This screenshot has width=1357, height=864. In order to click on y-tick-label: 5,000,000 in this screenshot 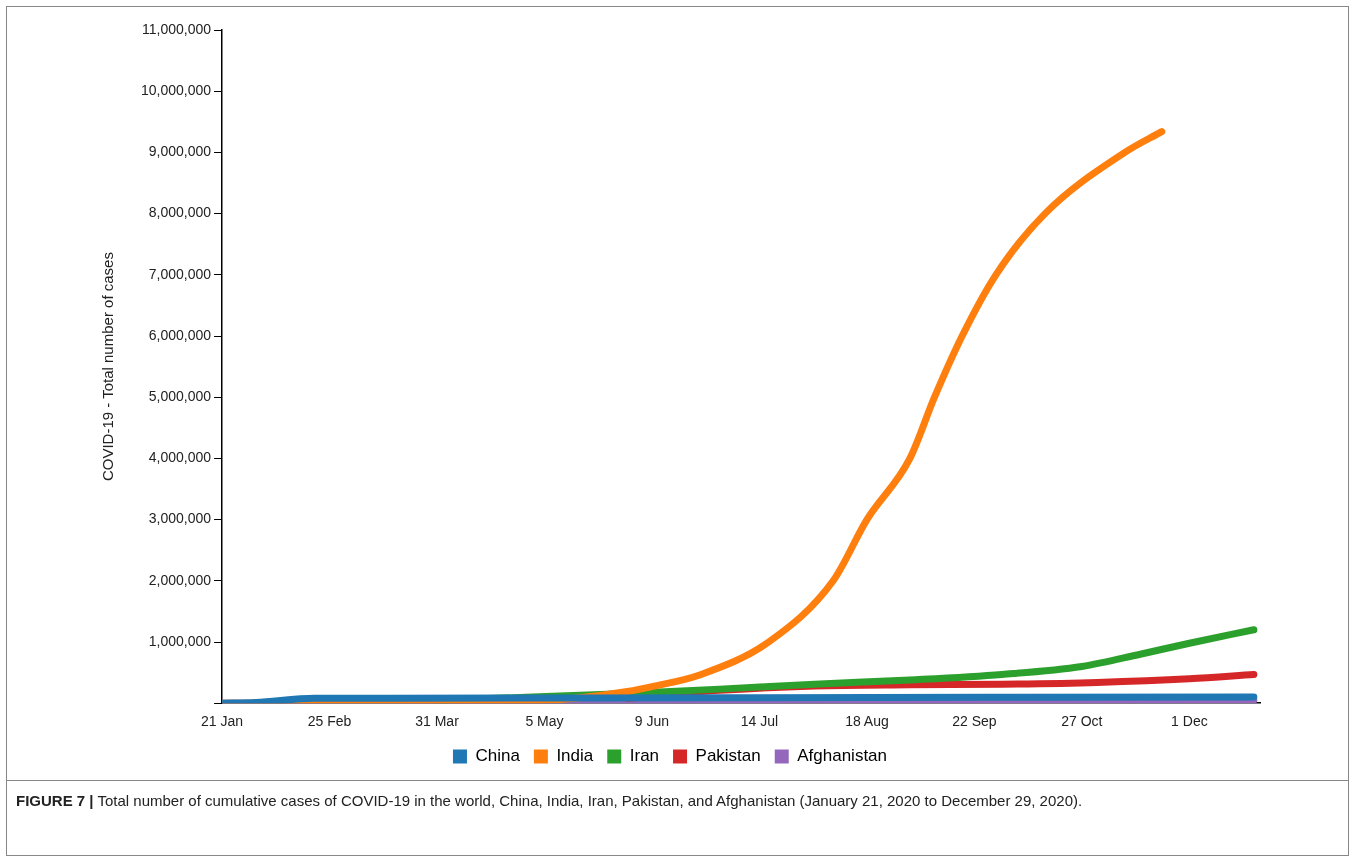, I will do `click(180, 396)`.